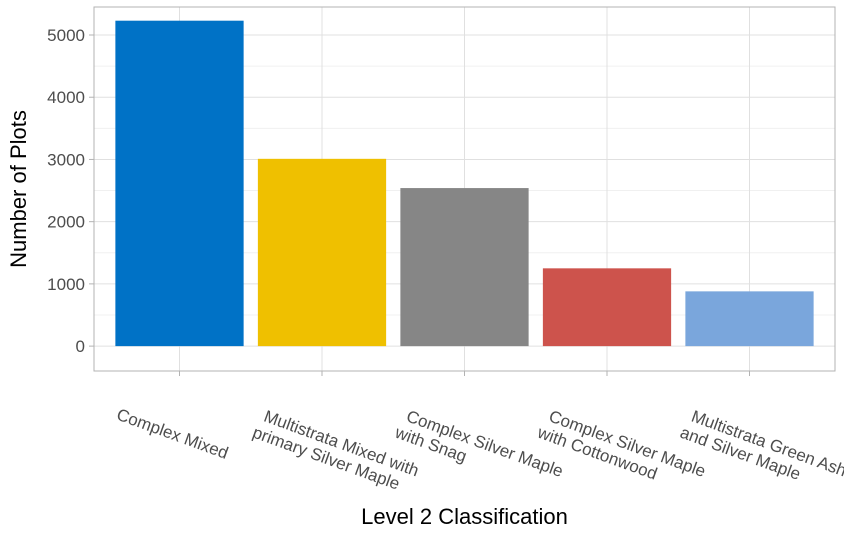  I want to click on y-tick-label: 5000, so click(66, 35).